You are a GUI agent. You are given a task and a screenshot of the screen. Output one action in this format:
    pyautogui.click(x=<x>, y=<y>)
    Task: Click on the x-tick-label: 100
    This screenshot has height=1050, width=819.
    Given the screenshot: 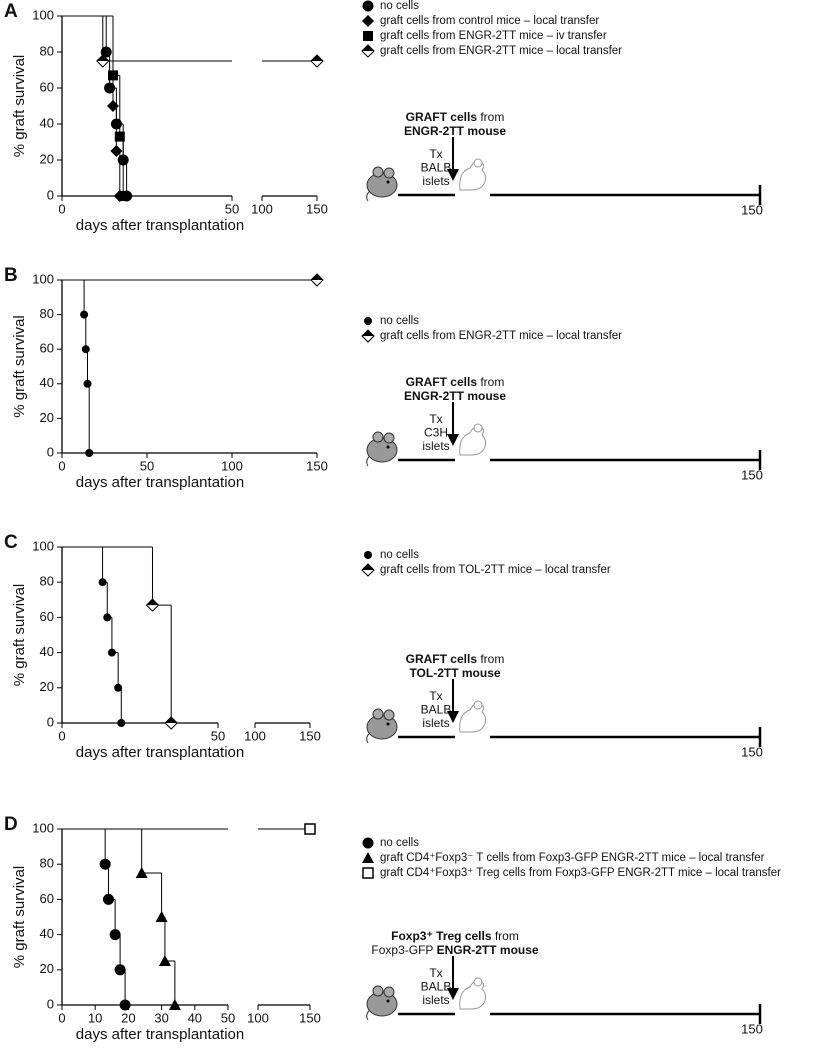 What is the action you would take?
    pyautogui.click(x=232, y=465)
    